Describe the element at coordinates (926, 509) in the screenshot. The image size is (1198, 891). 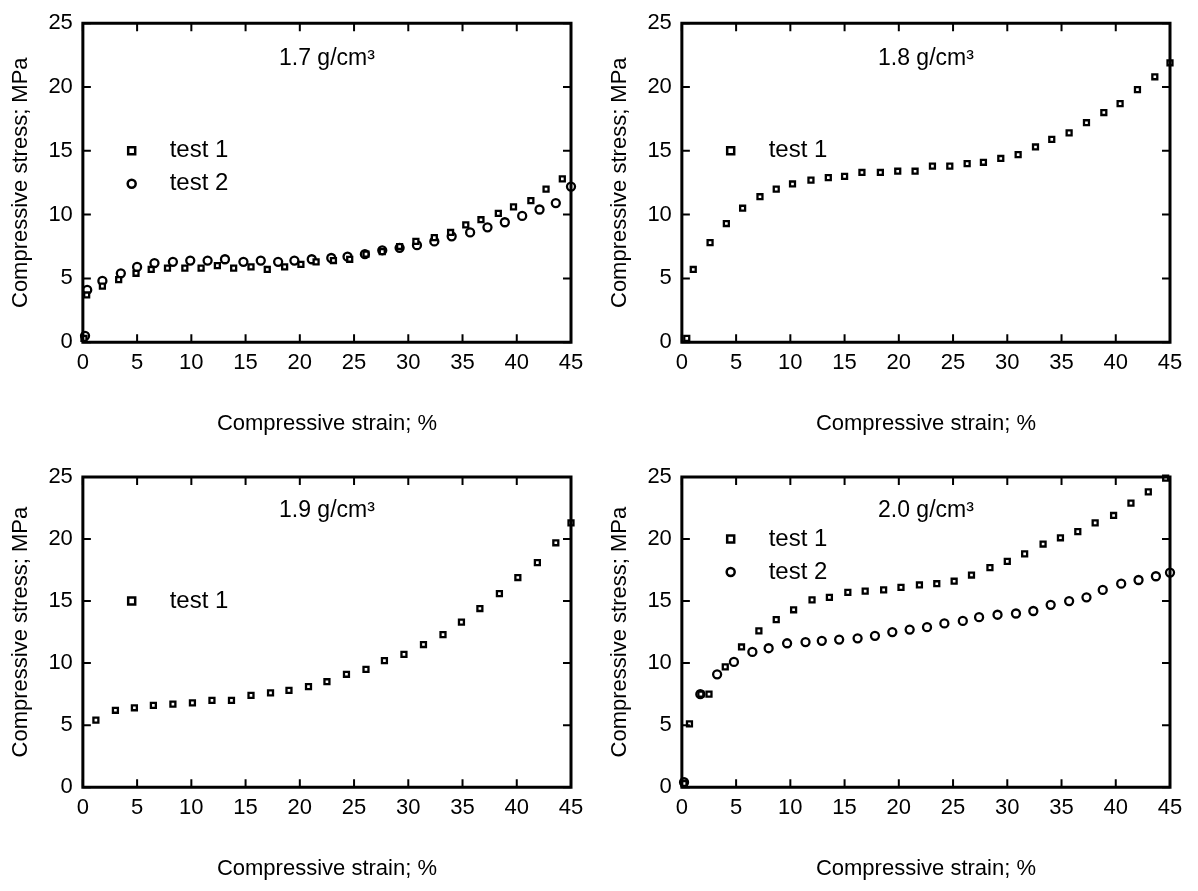
I see `text: 2.0 g/cm³` at that location.